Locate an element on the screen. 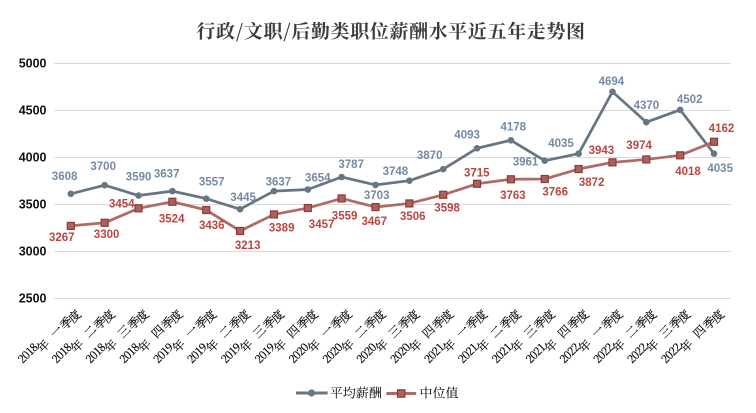 Image resolution: width=756 pixels, height=413 pixels. svg-text: 3500 is located at coordinates (33, 204).